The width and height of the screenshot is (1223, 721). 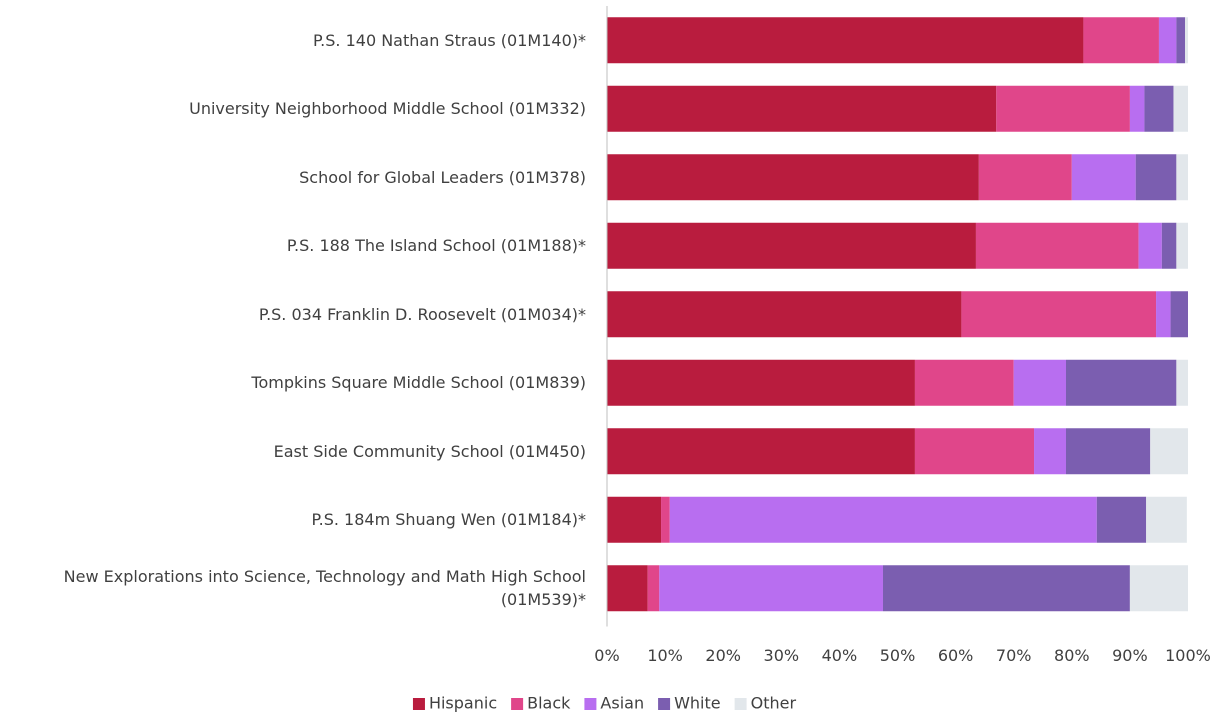 What do you see at coordinates (1072, 655) in the screenshot?
I see `x-tick-label: 80%` at bounding box center [1072, 655].